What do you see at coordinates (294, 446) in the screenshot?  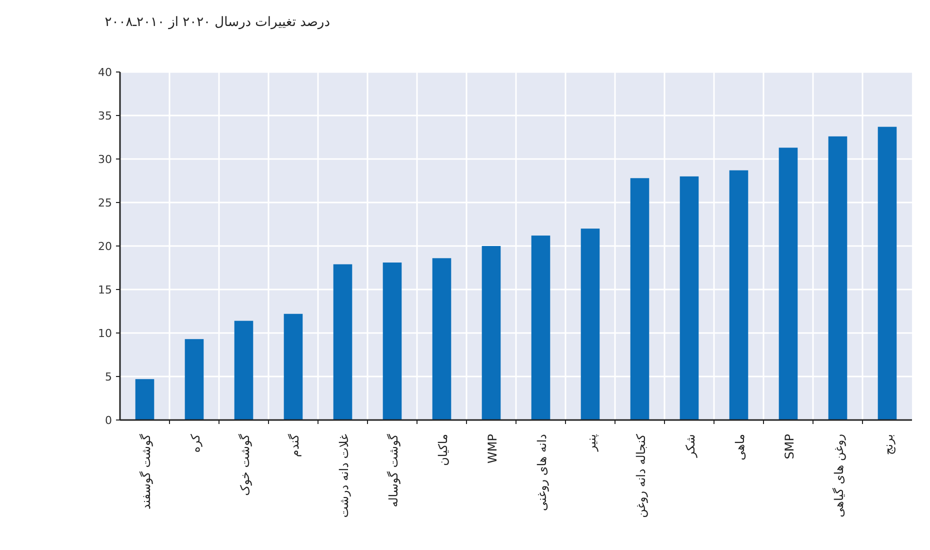 I see `x-tick-label: گندم` at bounding box center [294, 446].